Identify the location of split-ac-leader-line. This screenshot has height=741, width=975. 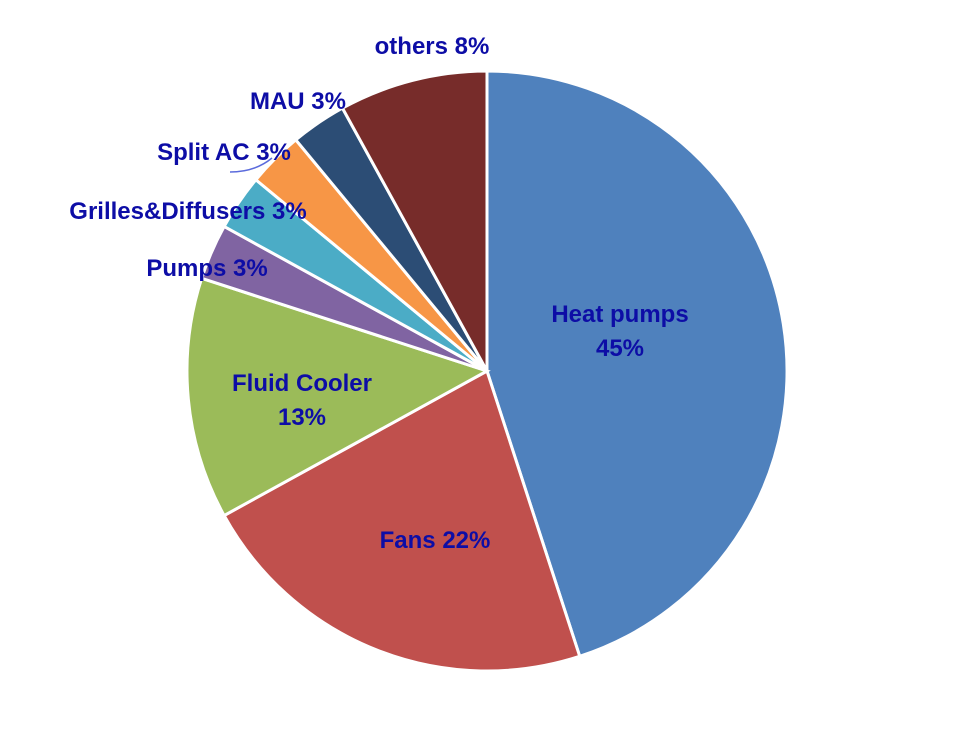
(251, 165).